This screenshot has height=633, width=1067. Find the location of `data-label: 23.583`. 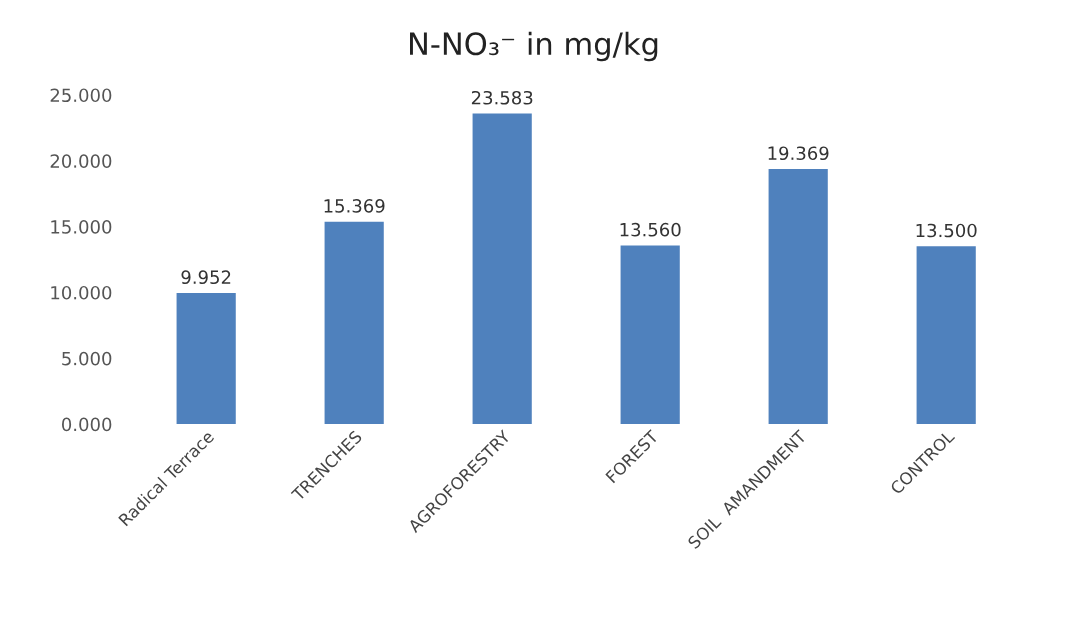

data-label: 23.583 is located at coordinates (502, 97).